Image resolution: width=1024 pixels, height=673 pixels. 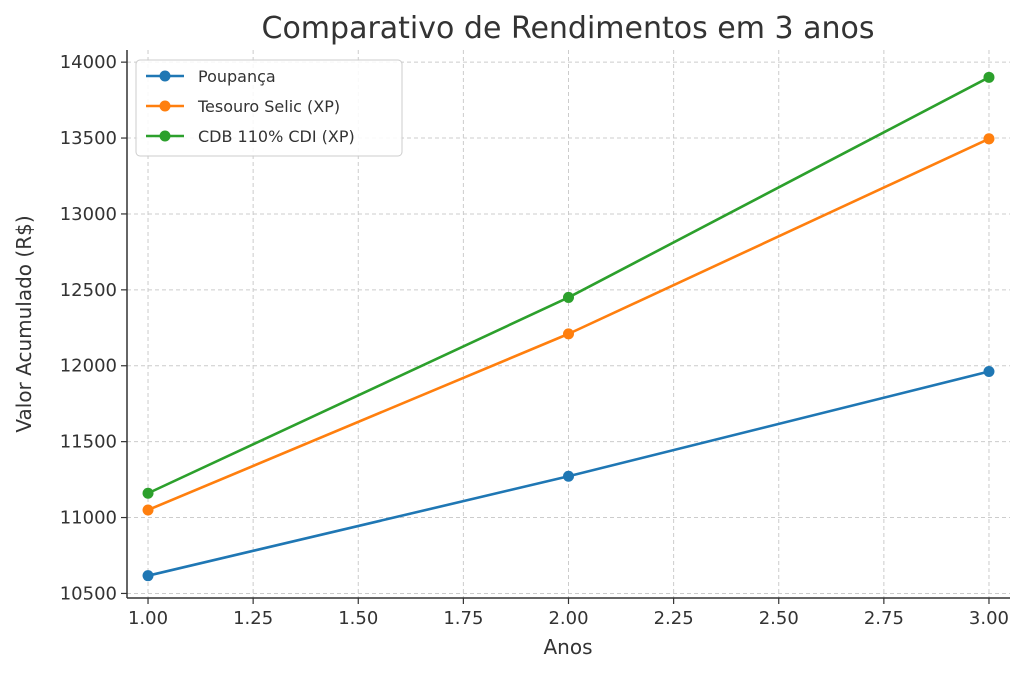 I want to click on x-tick-label: 2.25, so click(x=674, y=618).